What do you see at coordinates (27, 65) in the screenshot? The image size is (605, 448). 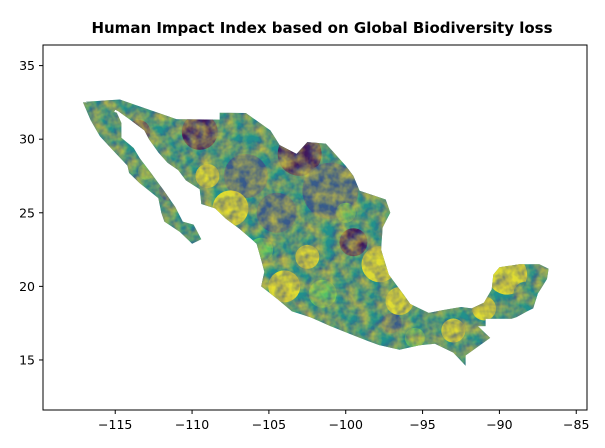 I see `y-tick-label: 35` at bounding box center [27, 65].